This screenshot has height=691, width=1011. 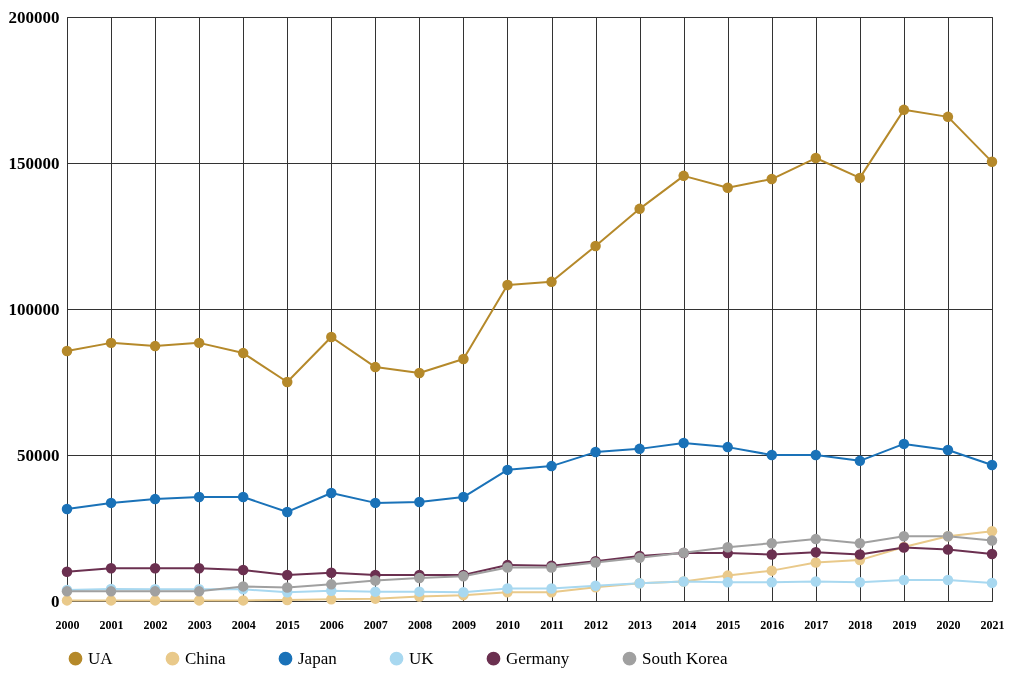 What do you see at coordinates (419, 624) in the screenshot?
I see `x-tick-label: 2008` at bounding box center [419, 624].